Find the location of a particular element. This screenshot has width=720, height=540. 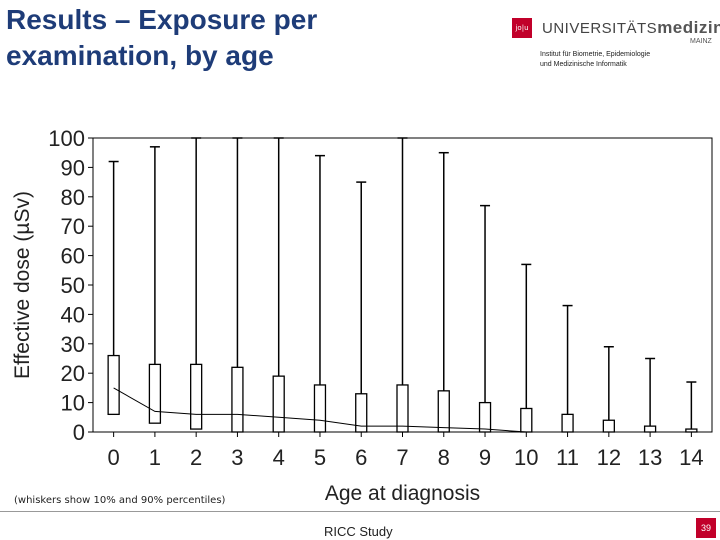

x-tick-label: 3 is located at coordinates (237, 457).